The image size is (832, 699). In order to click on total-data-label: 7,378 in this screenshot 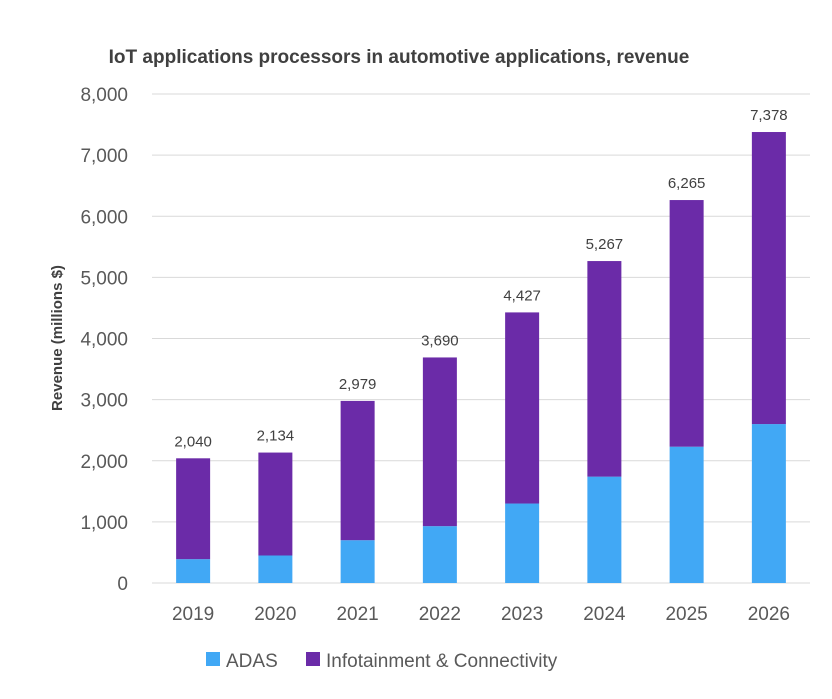, I will do `click(769, 115)`.